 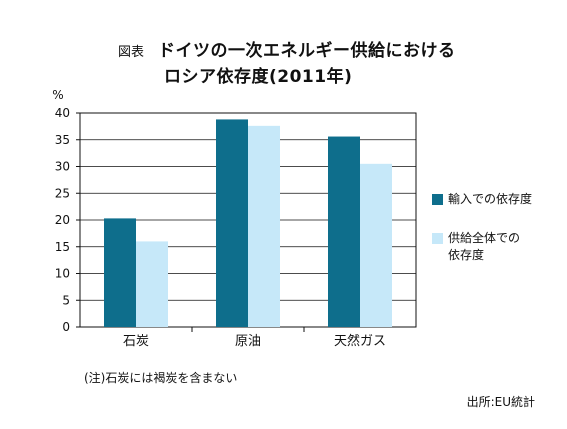 I want to click on y-tick-label: 10, so click(x=62, y=274).